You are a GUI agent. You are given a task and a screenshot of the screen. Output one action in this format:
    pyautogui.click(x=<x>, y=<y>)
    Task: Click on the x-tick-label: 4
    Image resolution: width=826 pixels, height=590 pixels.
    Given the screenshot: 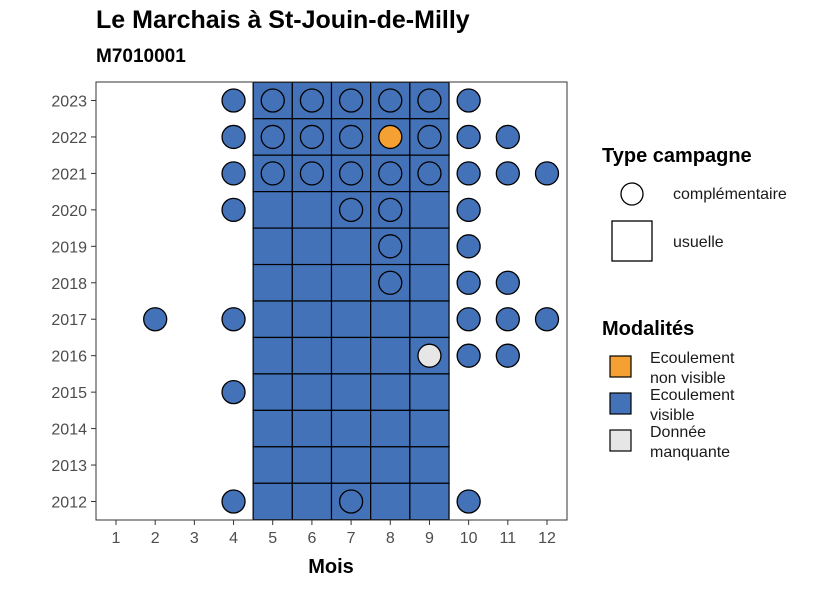 What is the action you would take?
    pyautogui.click(x=233, y=538)
    